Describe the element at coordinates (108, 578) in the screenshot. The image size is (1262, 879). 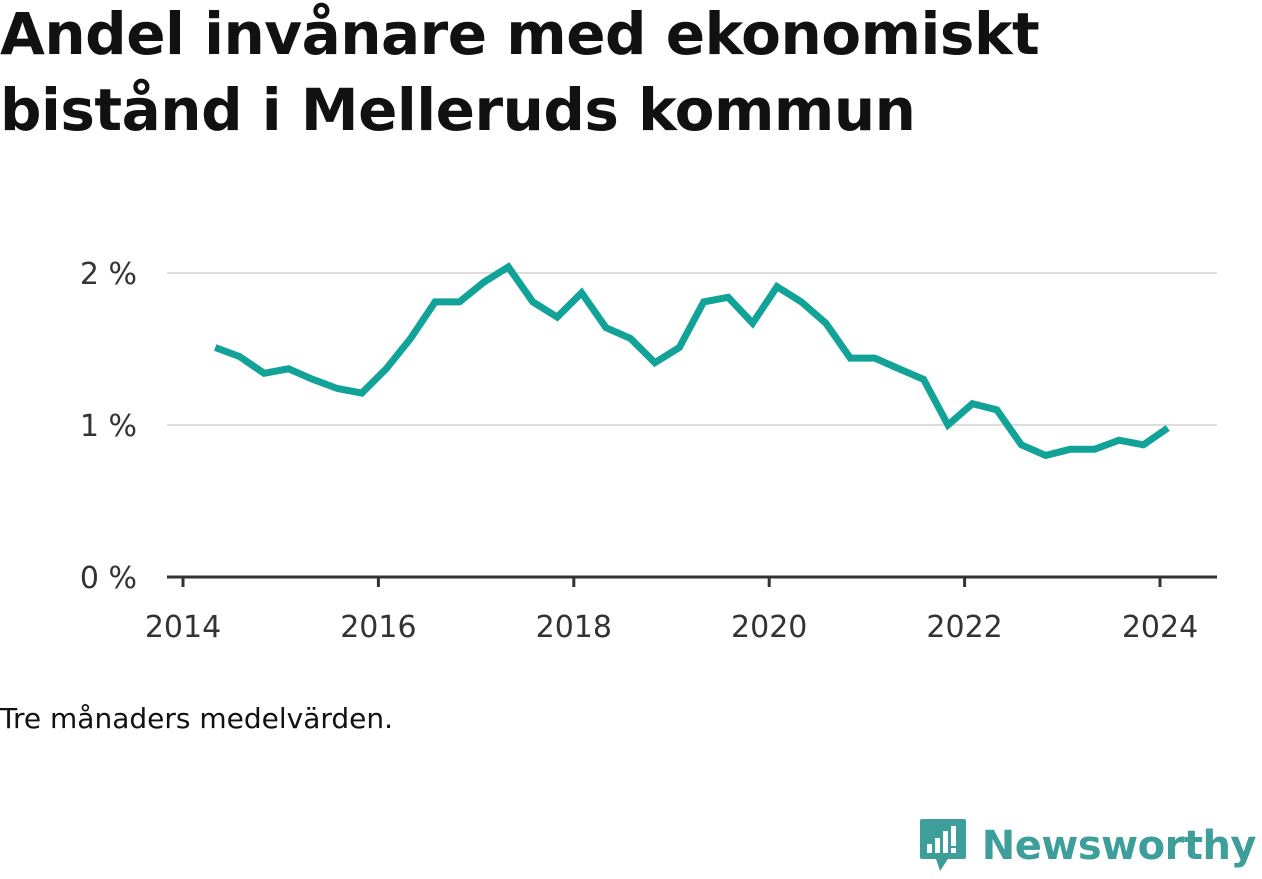
I see `y-tick-label: 0 %` at that location.